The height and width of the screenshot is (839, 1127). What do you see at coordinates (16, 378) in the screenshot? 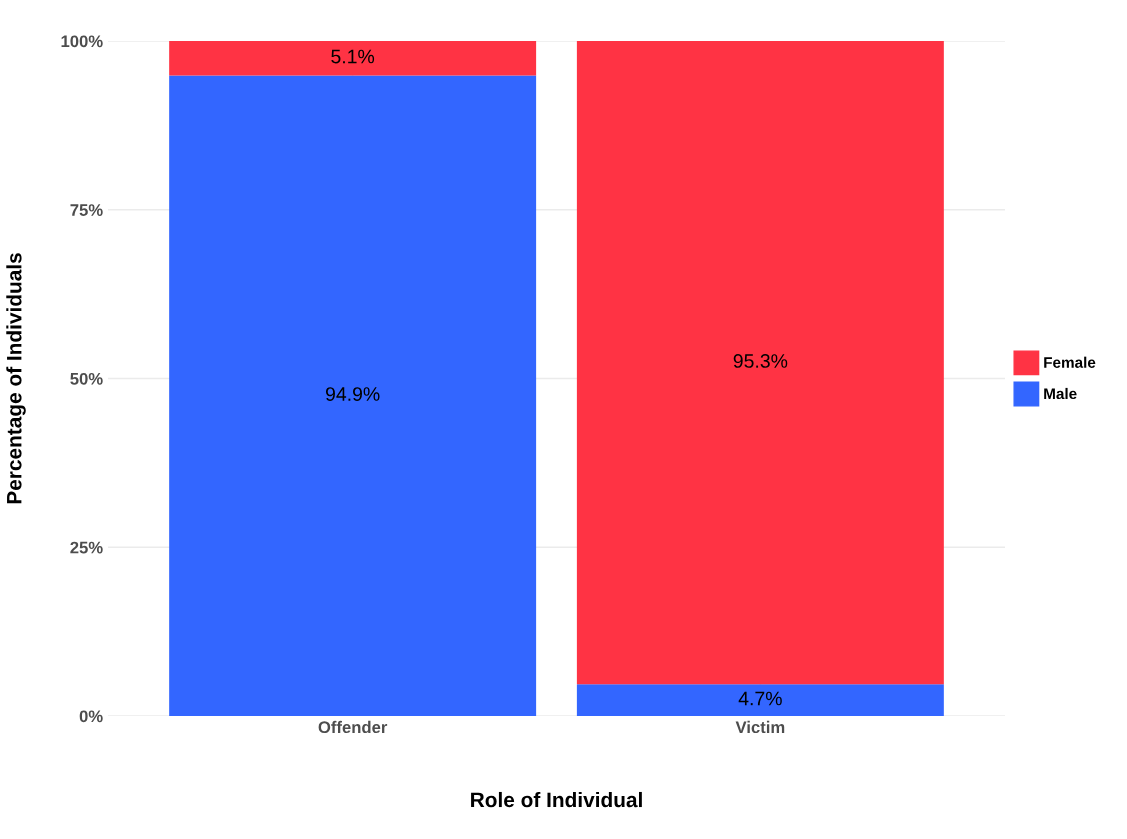
I see `y-axis-title: Percentage of Individuals` at bounding box center [16, 378].